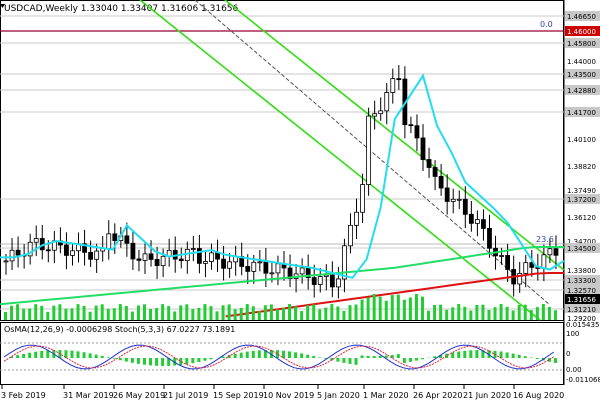 The image size is (600, 405). I want to click on price-label: 1.37200, so click(581, 200).